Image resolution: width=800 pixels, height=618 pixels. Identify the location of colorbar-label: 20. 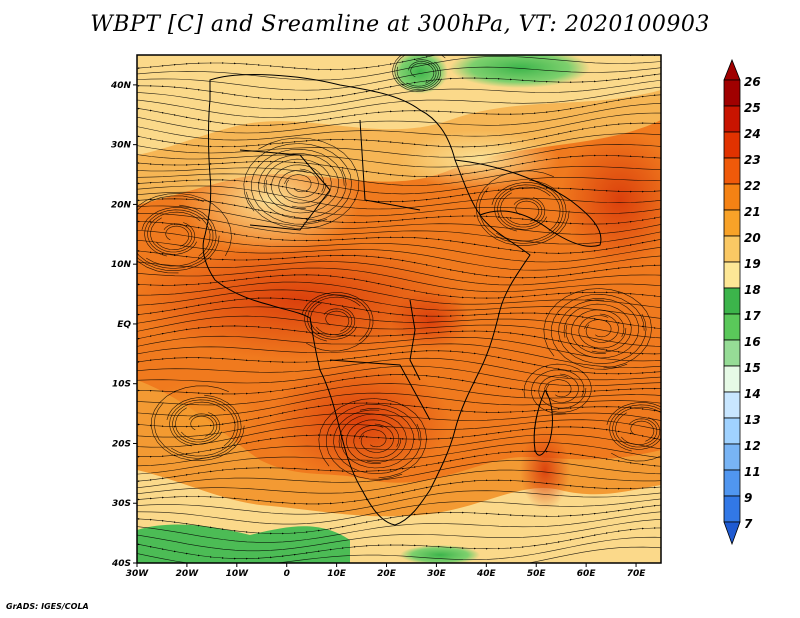
(752, 238).